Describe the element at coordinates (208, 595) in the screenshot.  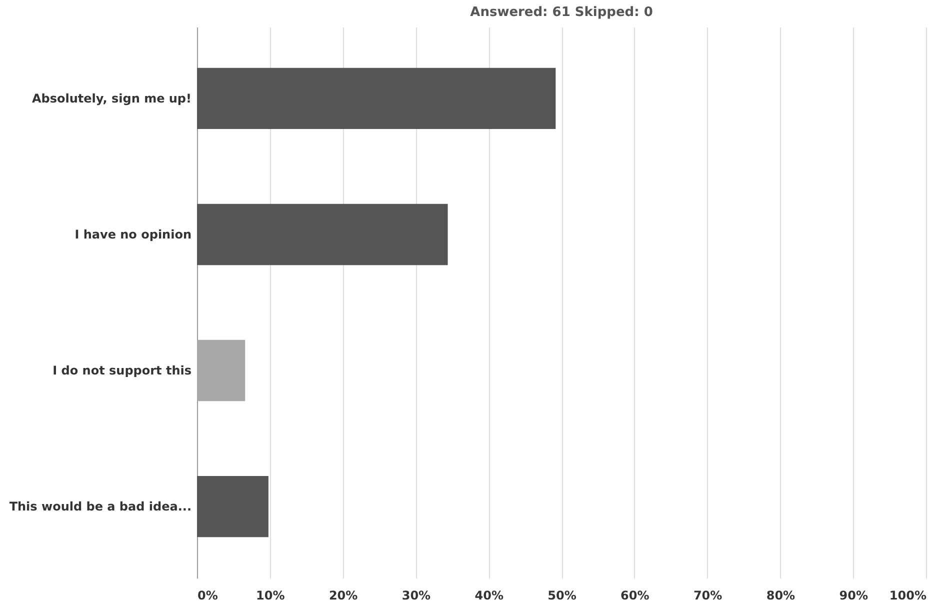
I see `x-tick-label: 0%` at that location.